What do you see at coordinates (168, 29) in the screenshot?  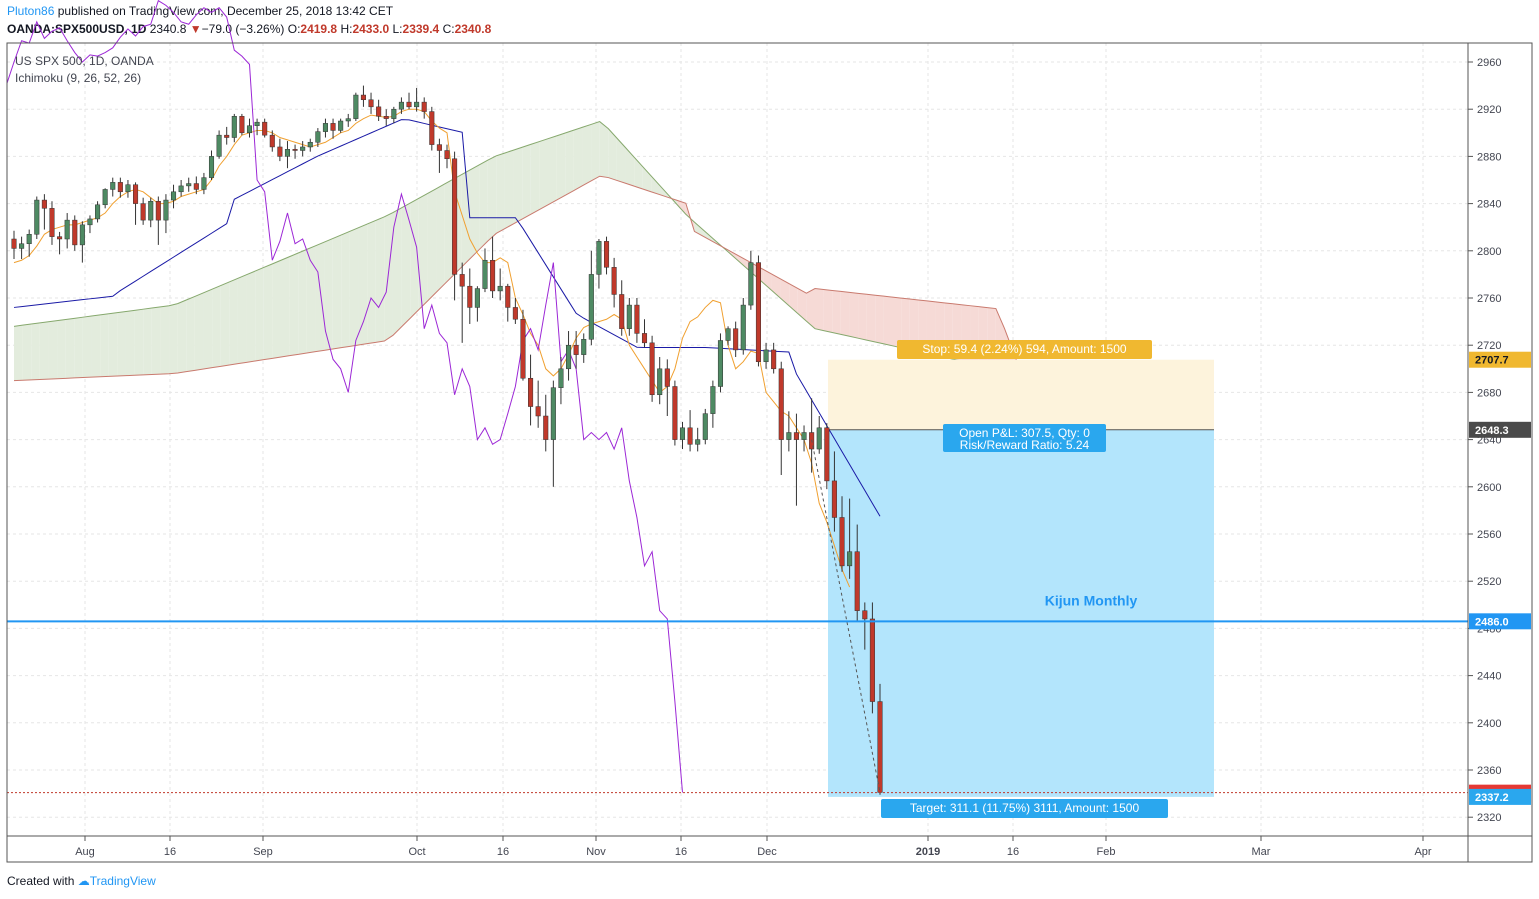 I see `last-price: 2340.8` at bounding box center [168, 29].